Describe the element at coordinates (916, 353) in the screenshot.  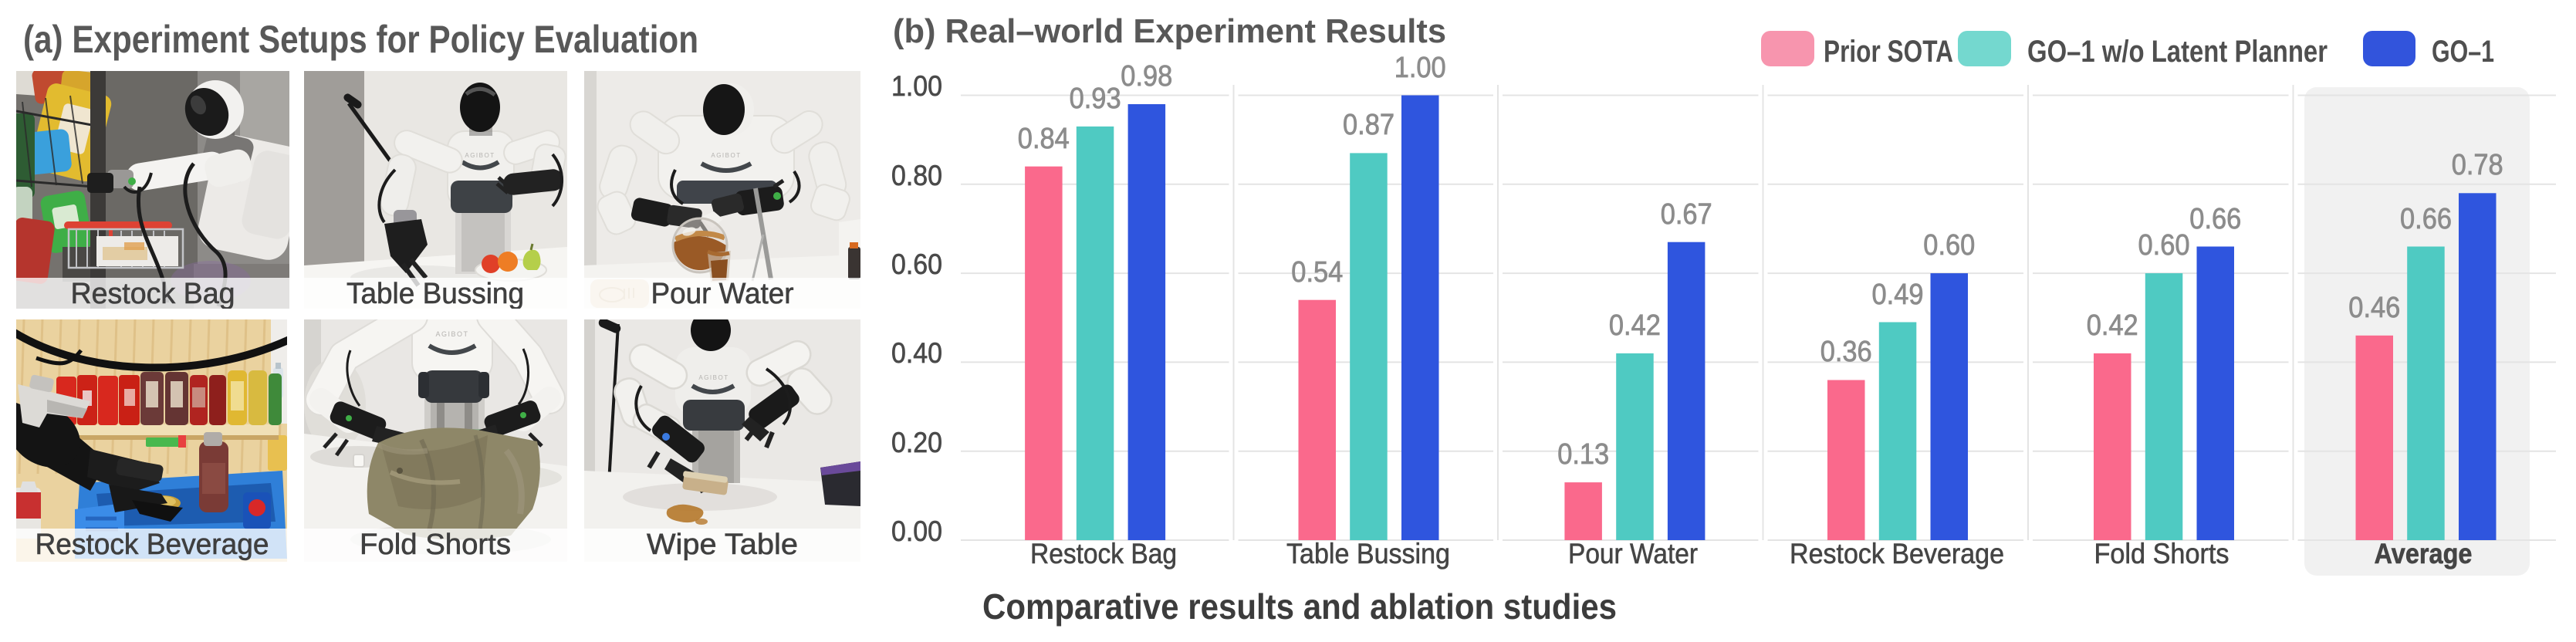
I see `svg-text: 0.40` at that location.